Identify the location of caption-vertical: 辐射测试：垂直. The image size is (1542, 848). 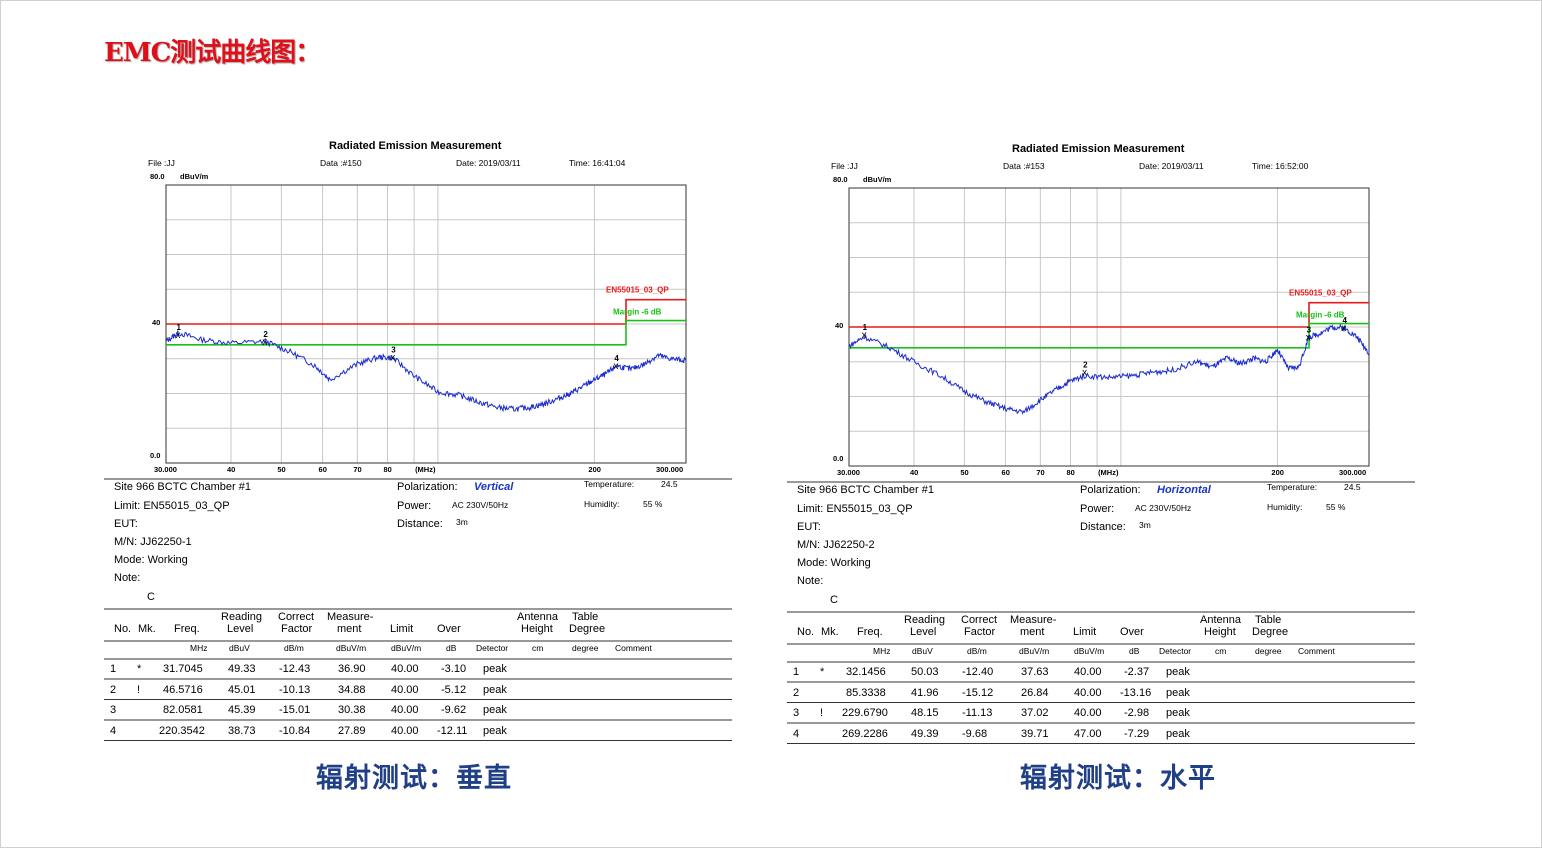
(414, 778).